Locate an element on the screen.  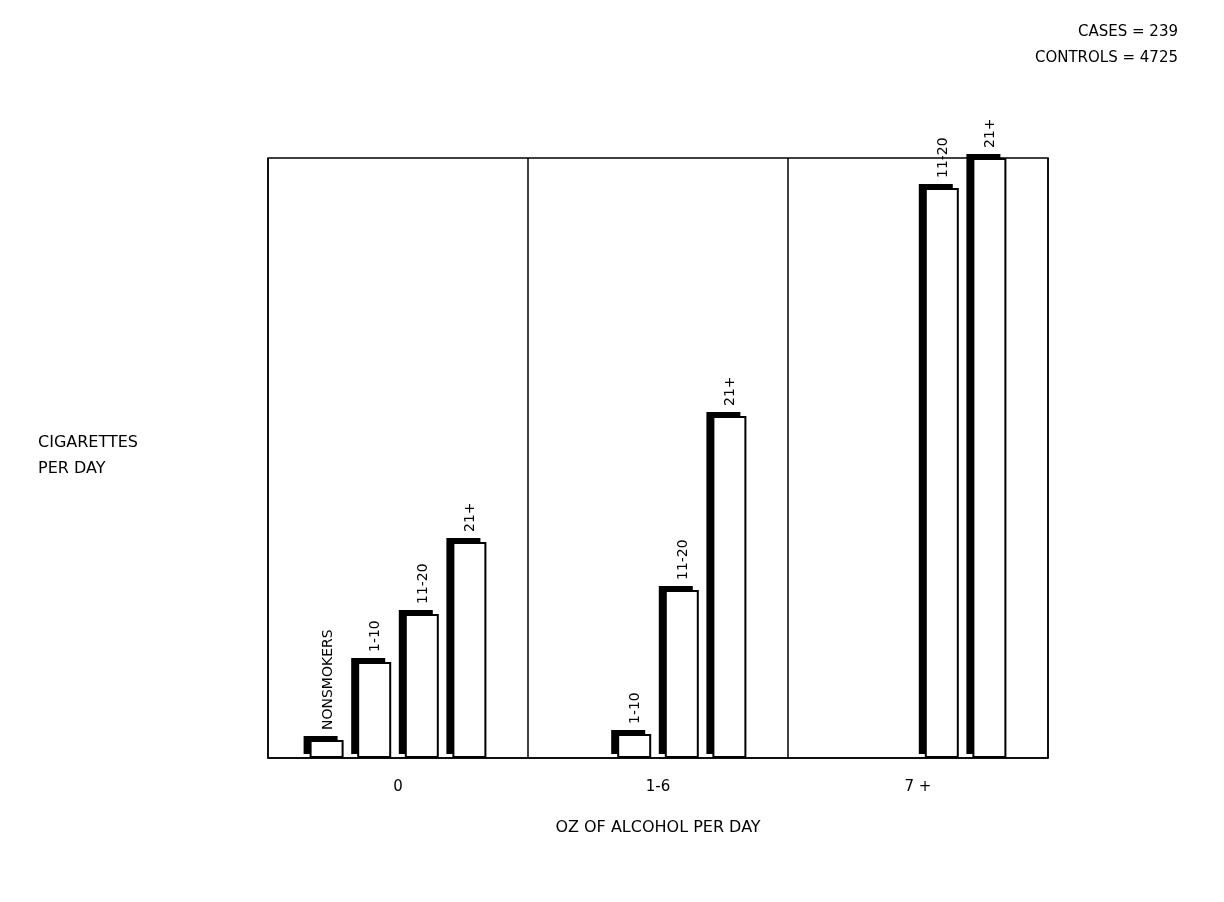
text: NONSMOKERS is located at coordinates (326, 679).